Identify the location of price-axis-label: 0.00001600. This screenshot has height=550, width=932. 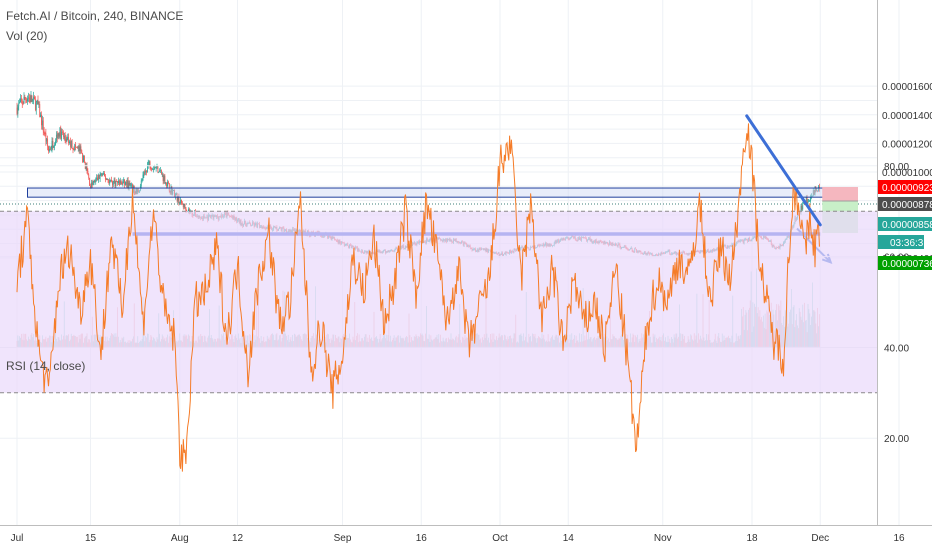
(907, 87).